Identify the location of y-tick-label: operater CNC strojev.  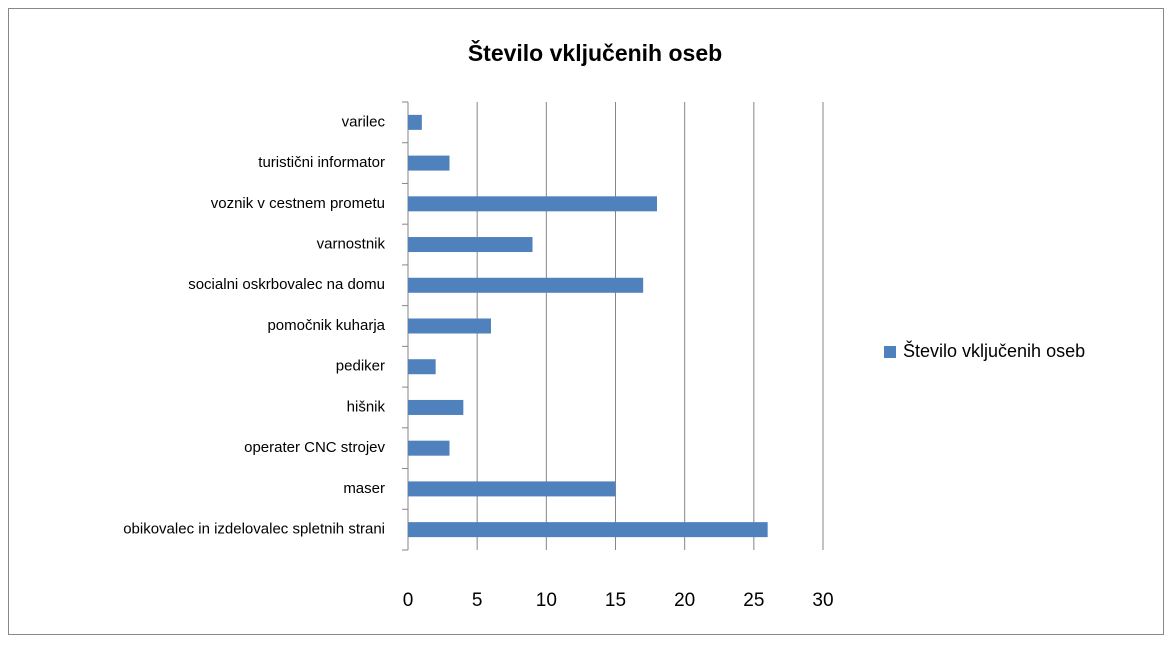
(314, 447).